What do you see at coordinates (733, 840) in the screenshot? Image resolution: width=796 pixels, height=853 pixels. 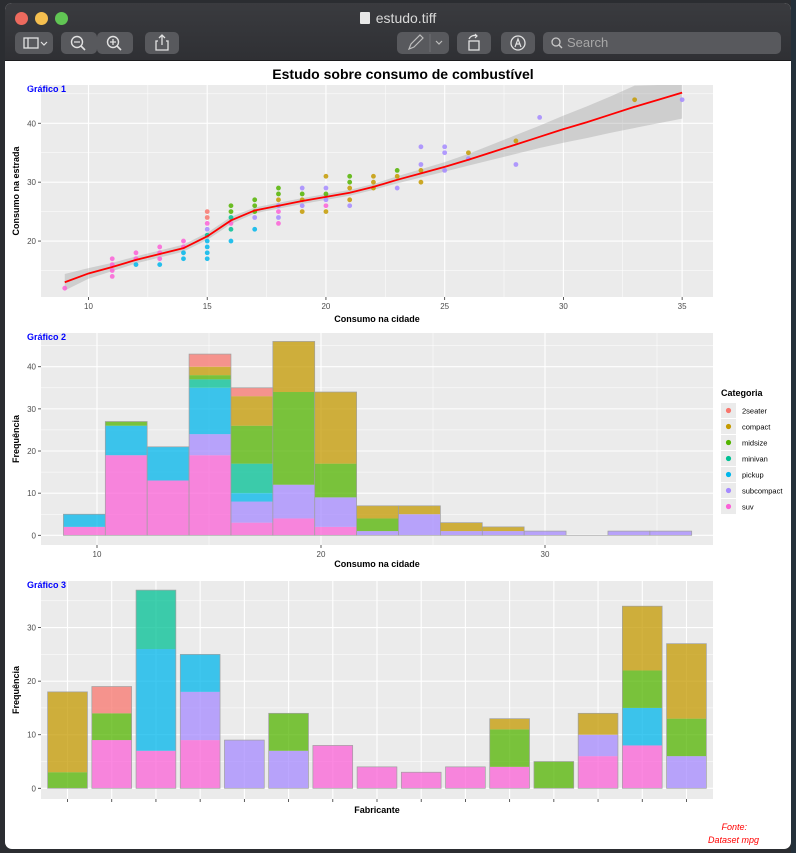 I see `source-caption-line2: Dataset mpg` at bounding box center [733, 840].